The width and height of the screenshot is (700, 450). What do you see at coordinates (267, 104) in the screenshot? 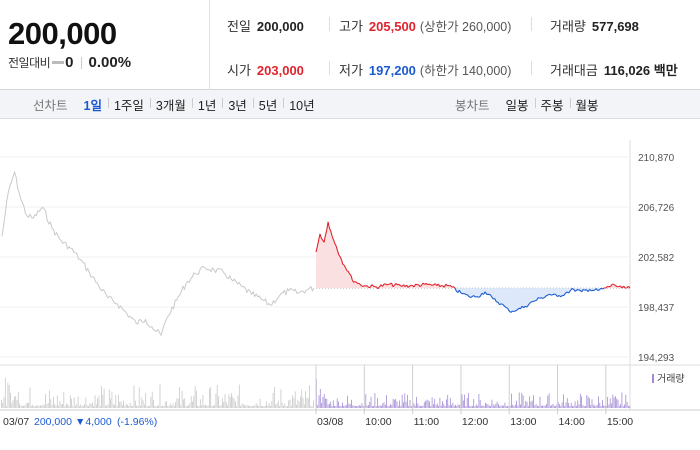
I see `tab-5years: 5년` at bounding box center [267, 104].